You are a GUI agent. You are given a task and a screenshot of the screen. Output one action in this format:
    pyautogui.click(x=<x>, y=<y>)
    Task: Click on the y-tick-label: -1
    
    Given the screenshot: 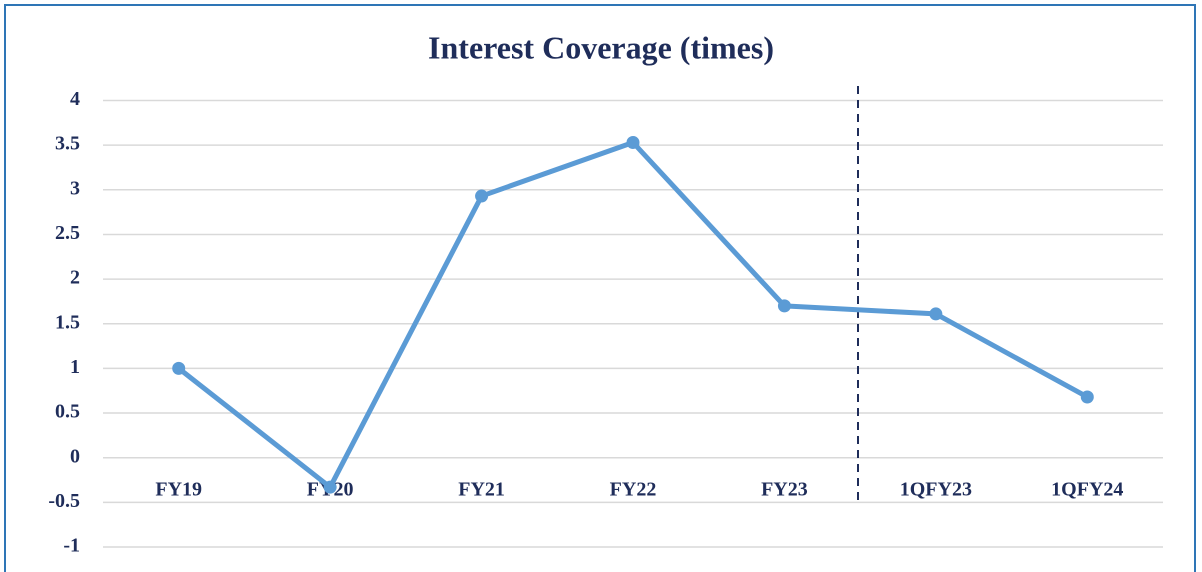 What is the action you would take?
    pyautogui.click(x=71, y=546)
    